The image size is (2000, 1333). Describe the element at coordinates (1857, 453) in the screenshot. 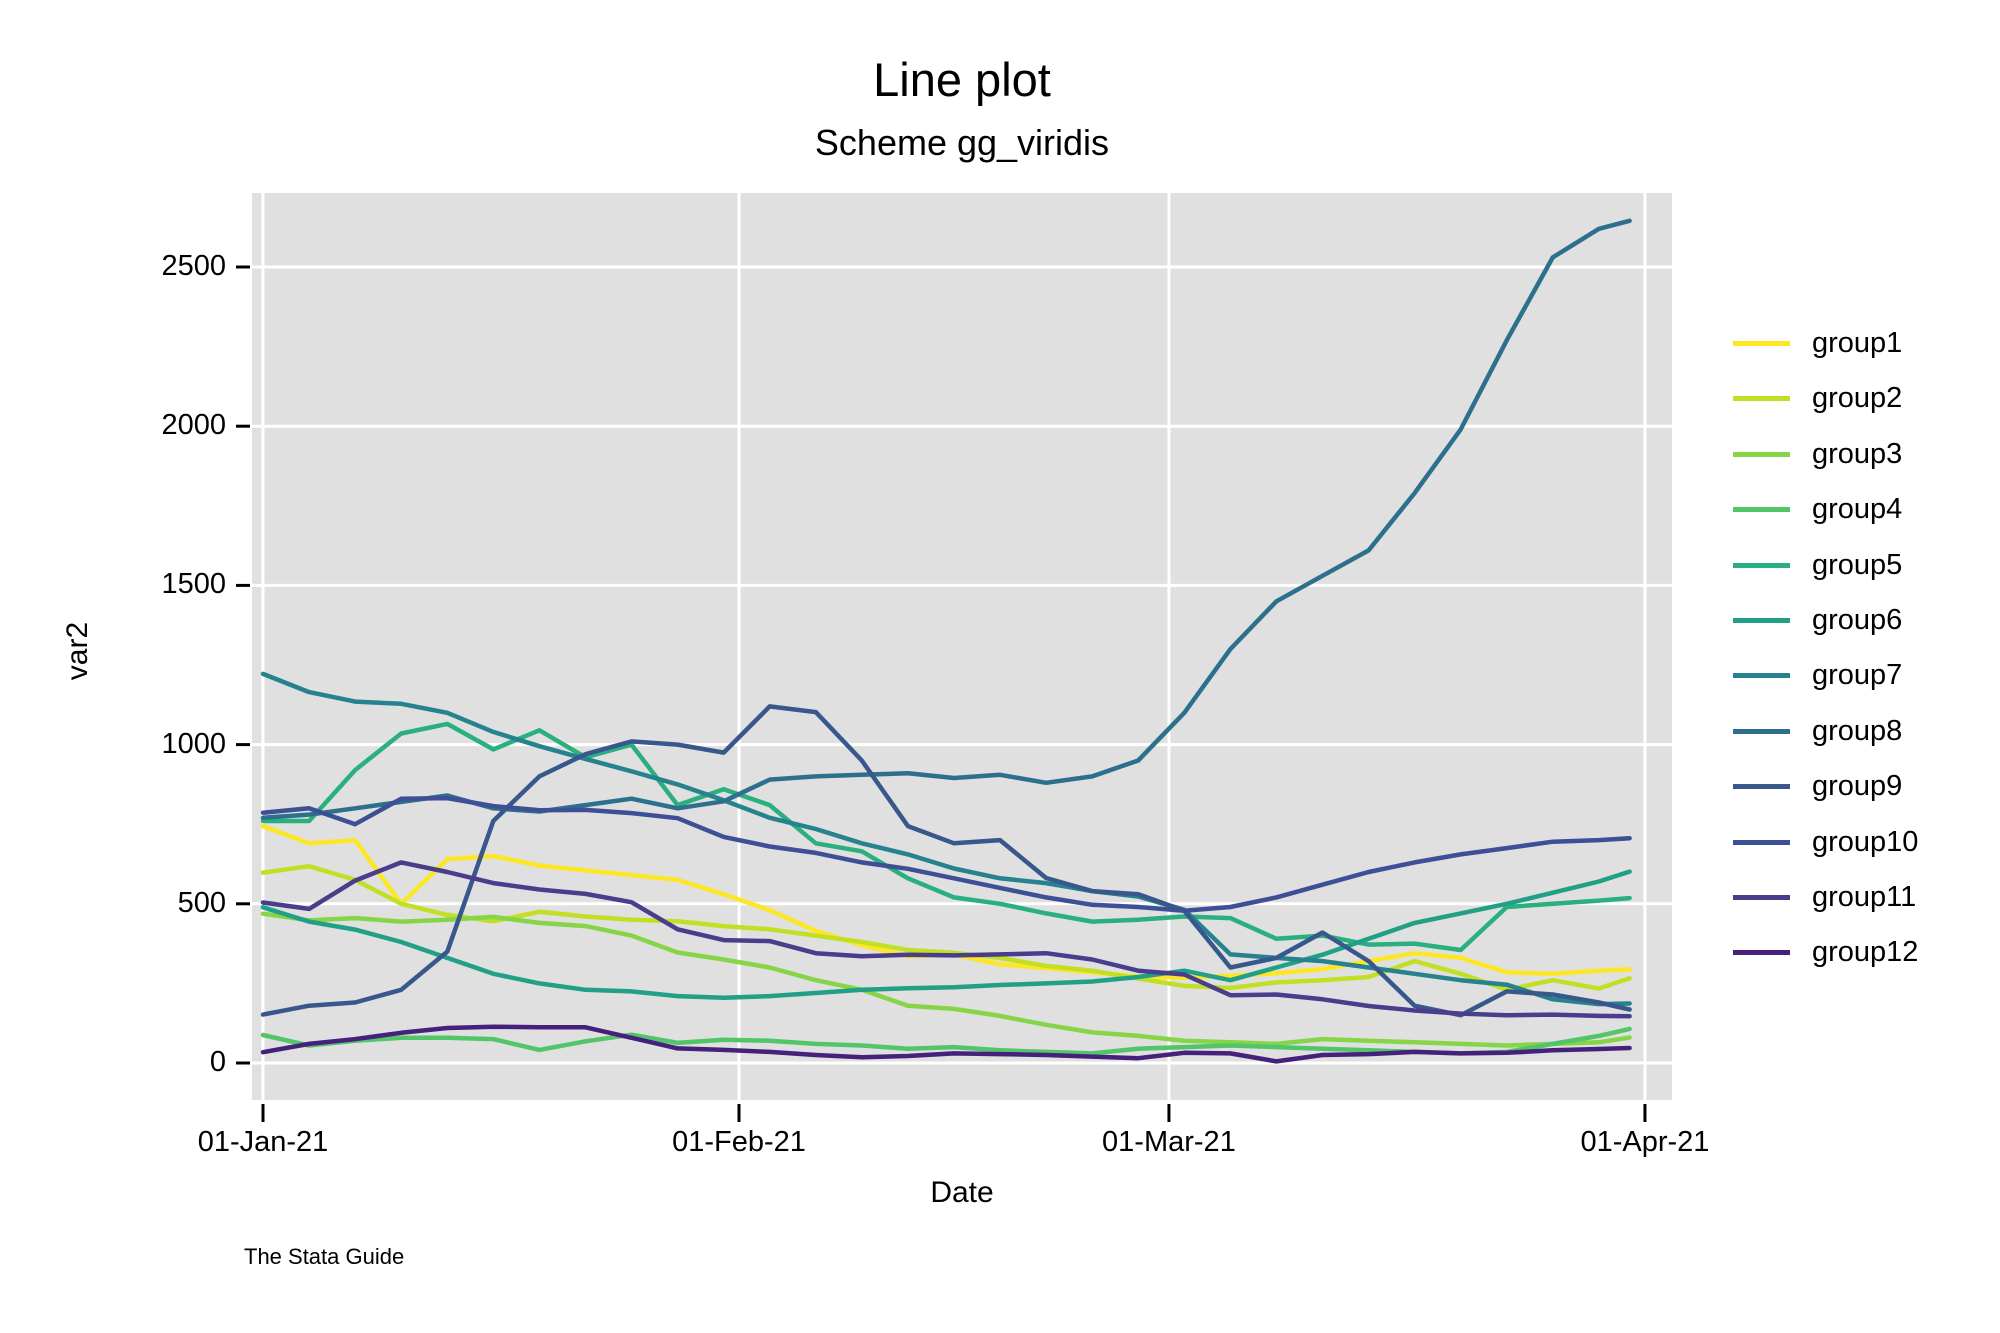

I see `legend-label-group3: group3` at that location.